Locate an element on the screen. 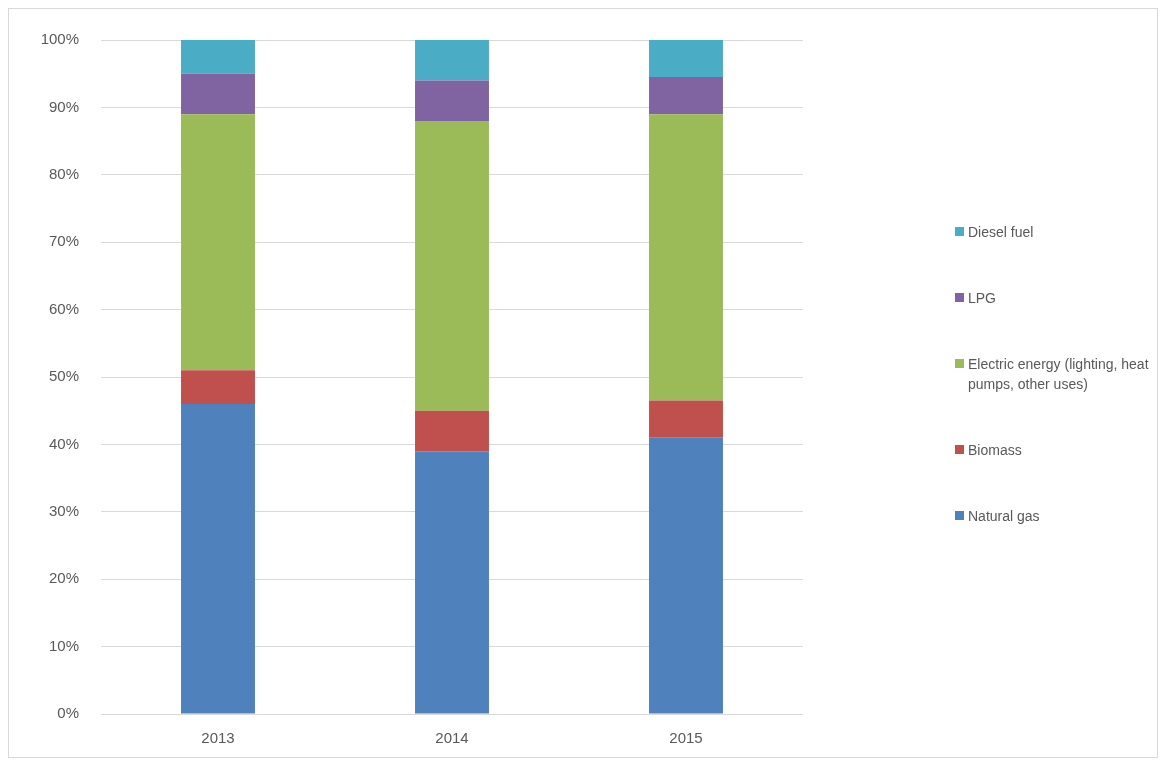 Image resolution: width=1166 pixels, height=769 pixels. x-tick-label: 2014 is located at coordinates (452, 738).